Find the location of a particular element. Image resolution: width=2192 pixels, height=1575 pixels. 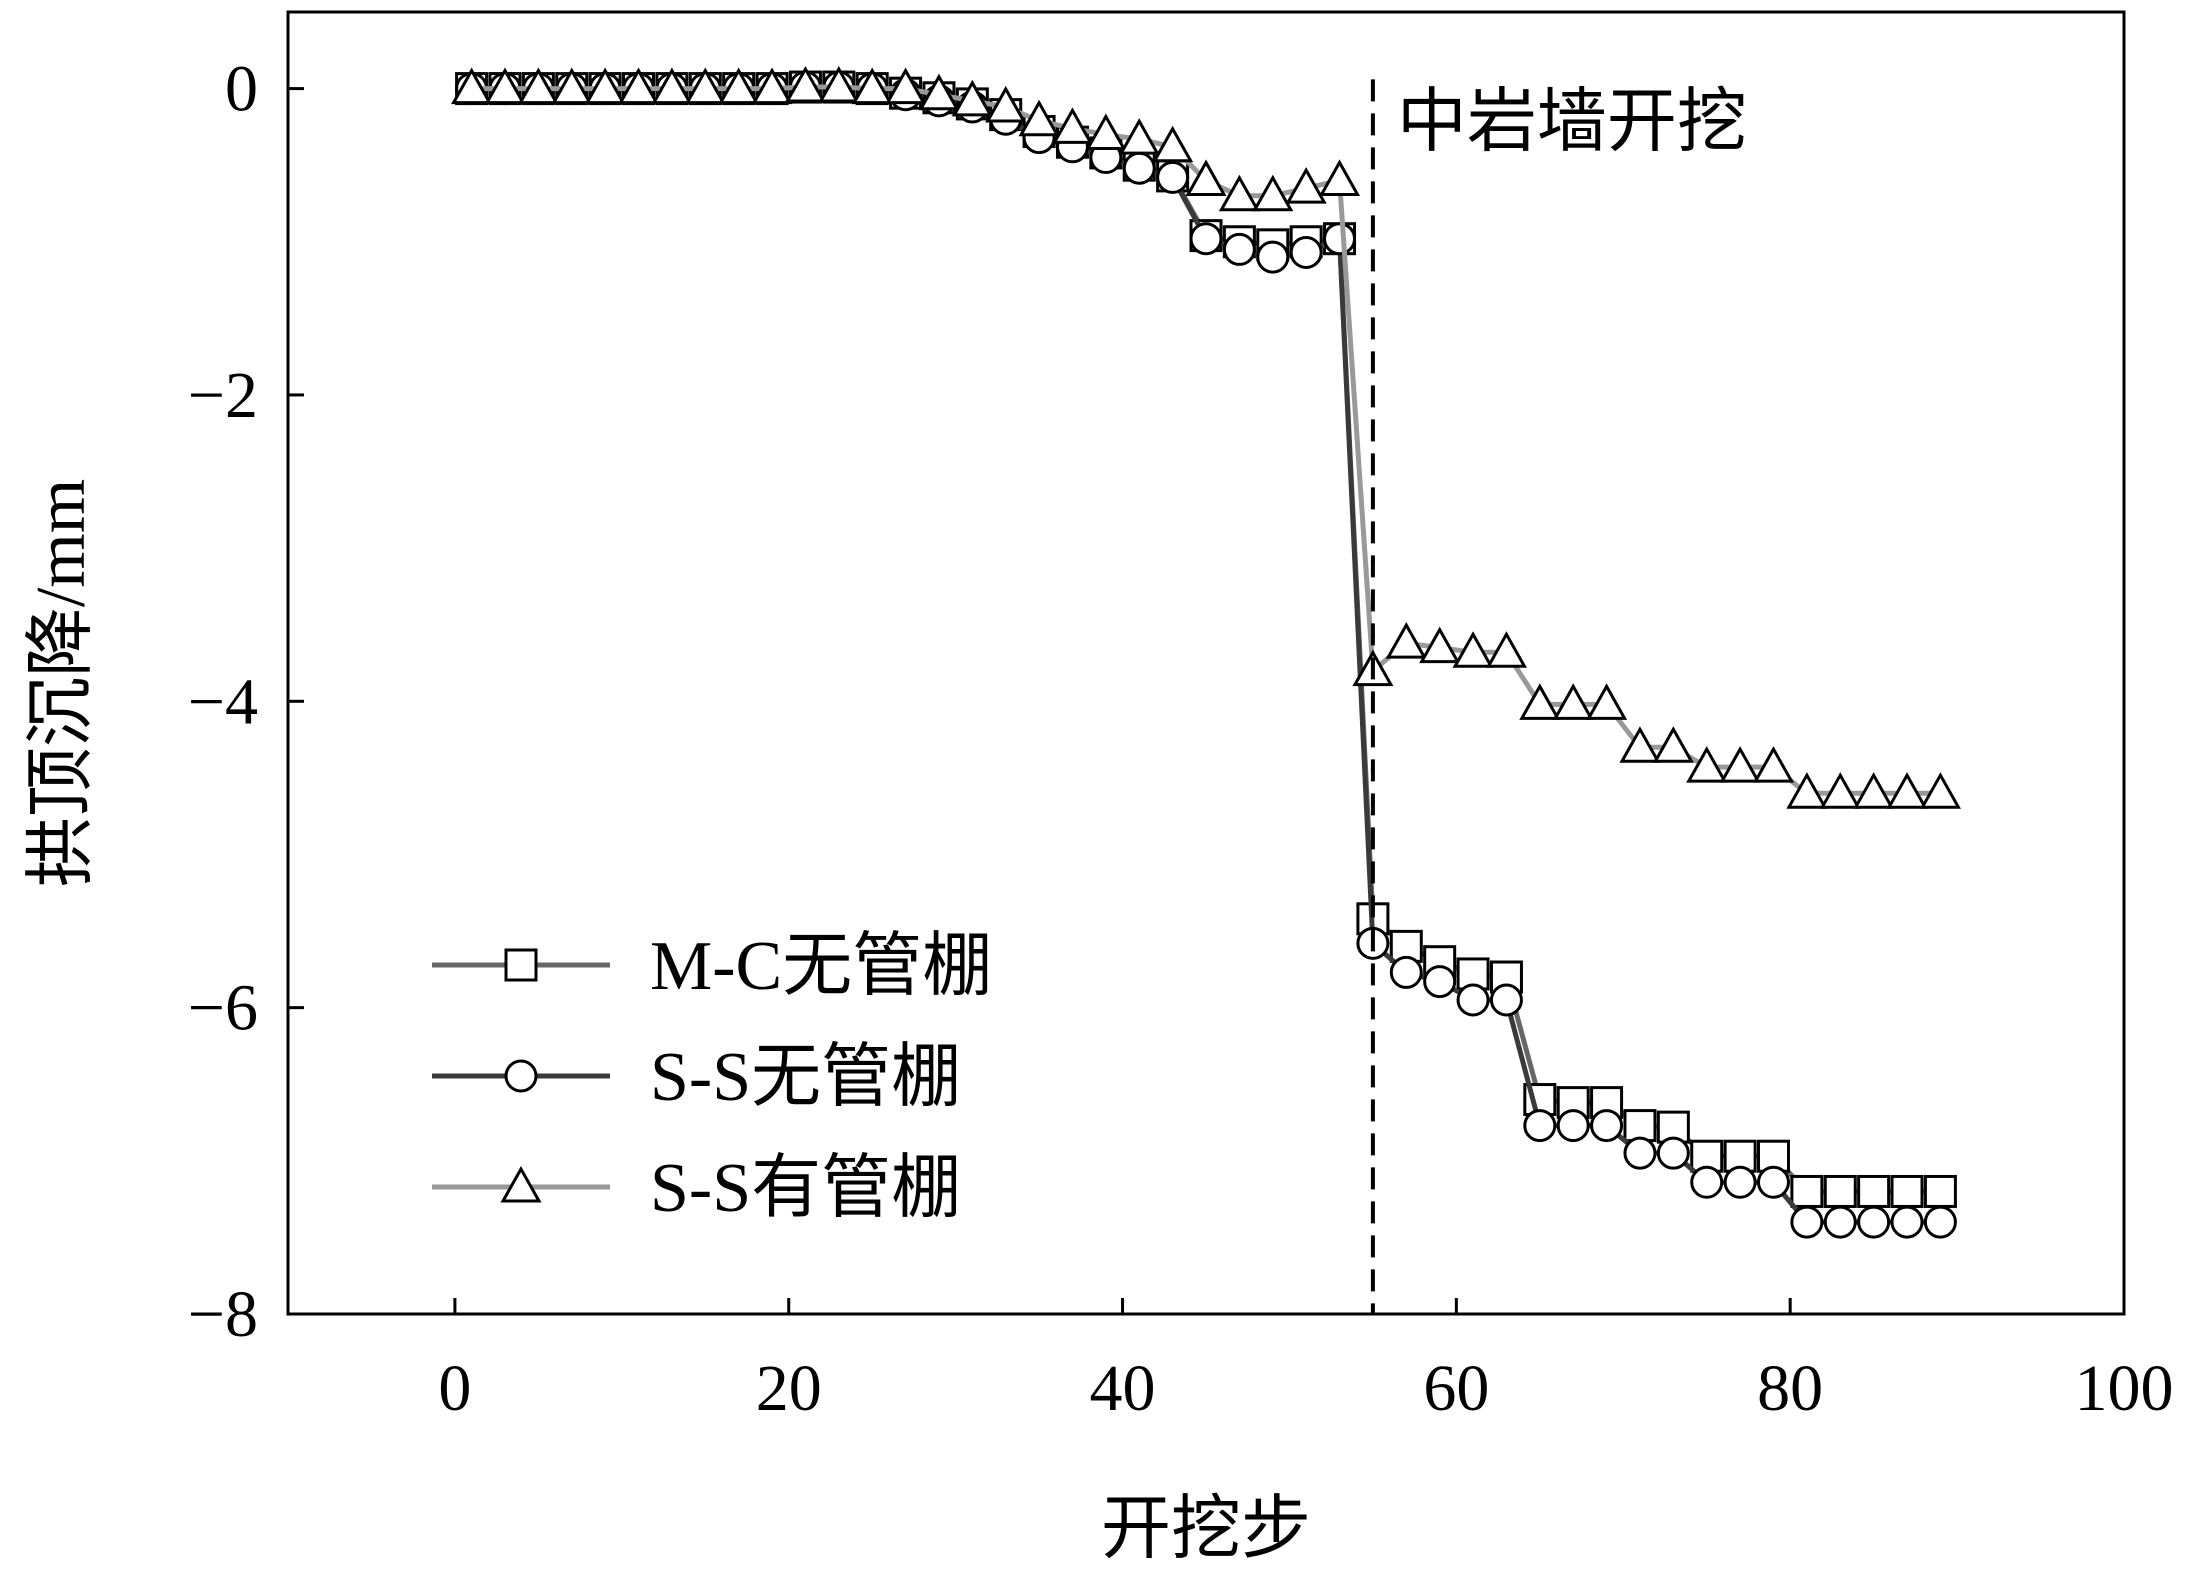

x-tick-label: 60 is located at coordinates (1456, 1388).